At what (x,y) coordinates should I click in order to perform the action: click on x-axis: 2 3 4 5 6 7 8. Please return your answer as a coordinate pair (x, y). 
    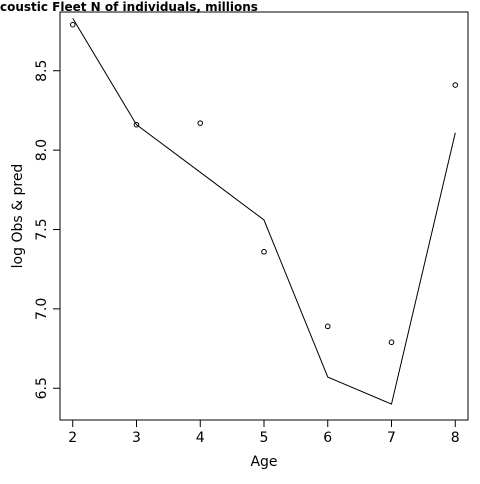
    Looking at the image, I should click on (264, 433).